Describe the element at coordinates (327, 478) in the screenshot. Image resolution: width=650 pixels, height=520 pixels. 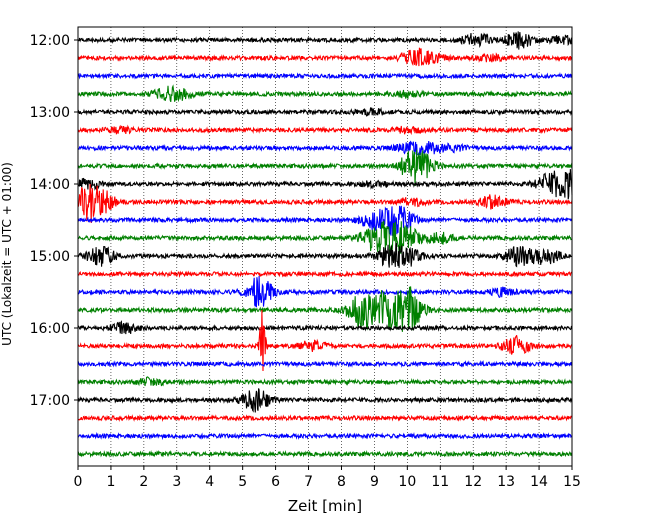
I see `x-axis-ticks: 0 1 2 3 4 5 6 7 8 9 10 11 12 13 14 15` at that location.